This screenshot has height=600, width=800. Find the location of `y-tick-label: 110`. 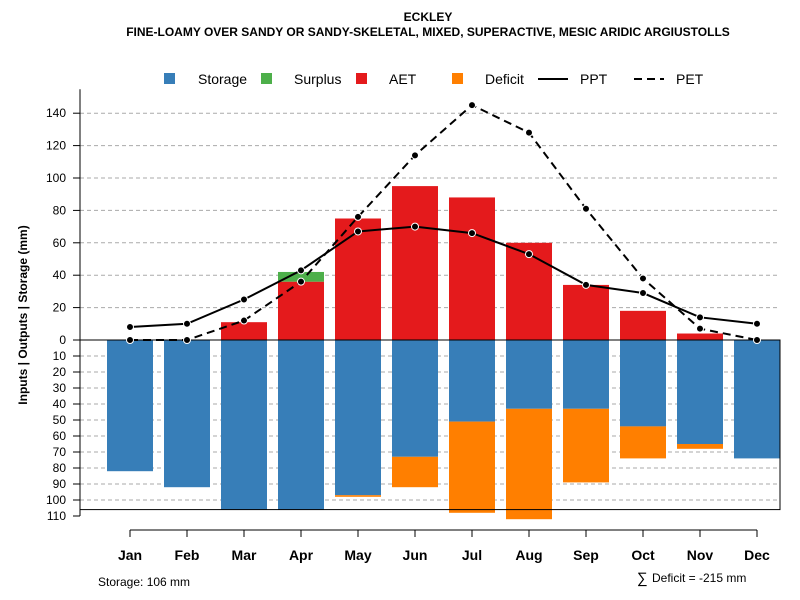

y-tick-label: 110 is located at coordinates (56, 516).